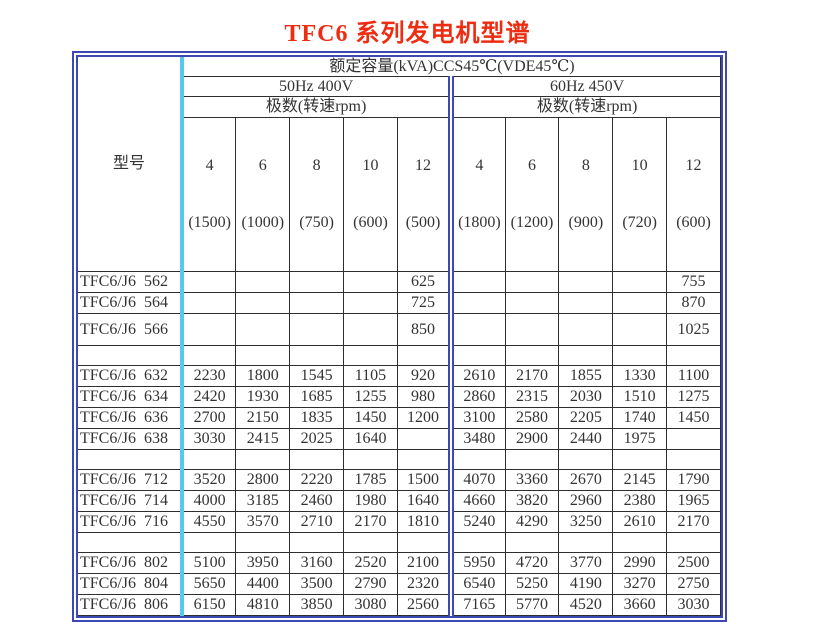  Describe the element at coordinates (317, 562) in the screenshot. I see `value-cell: 3160` at that location.